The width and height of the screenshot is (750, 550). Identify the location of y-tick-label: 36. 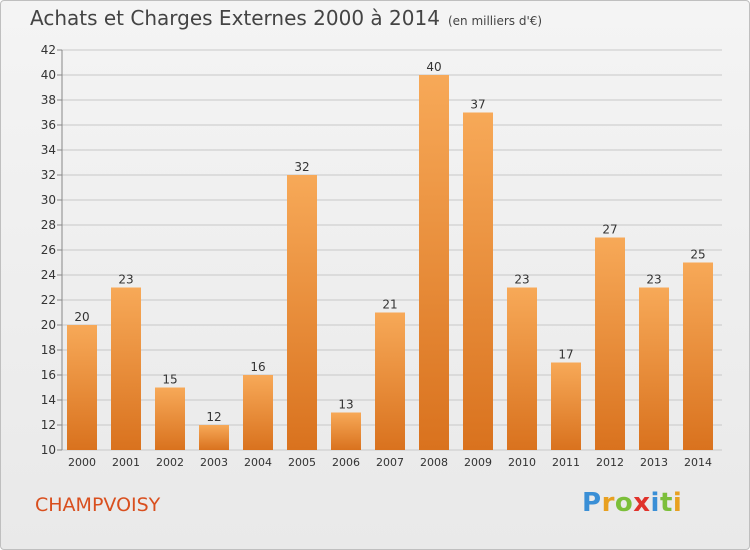
(48, 125).